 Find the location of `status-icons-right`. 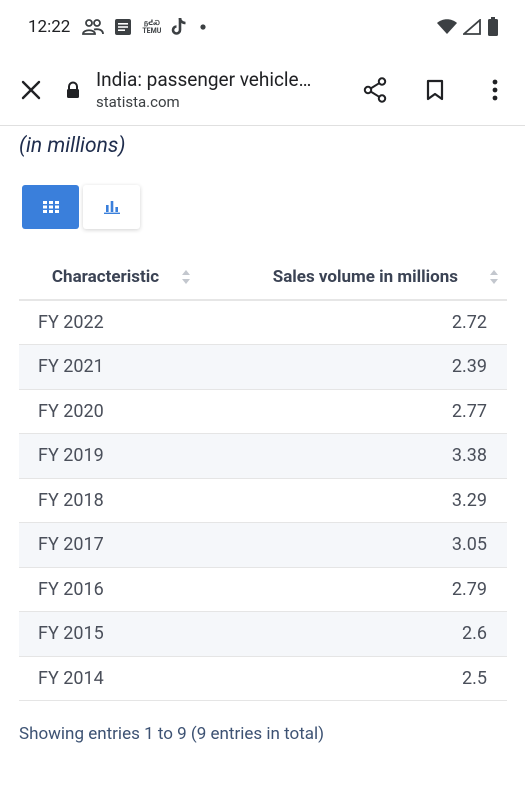

status-icons-right is located at coordinates (468, 27).